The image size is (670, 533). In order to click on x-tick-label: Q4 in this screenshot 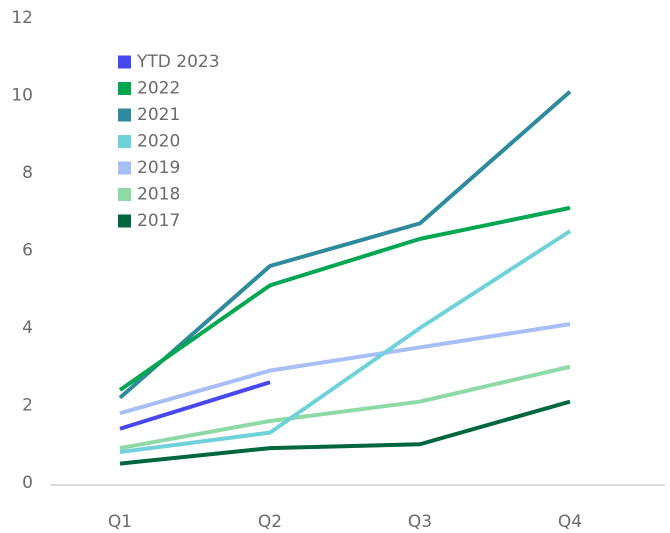, I will do `click(570, 522)`.